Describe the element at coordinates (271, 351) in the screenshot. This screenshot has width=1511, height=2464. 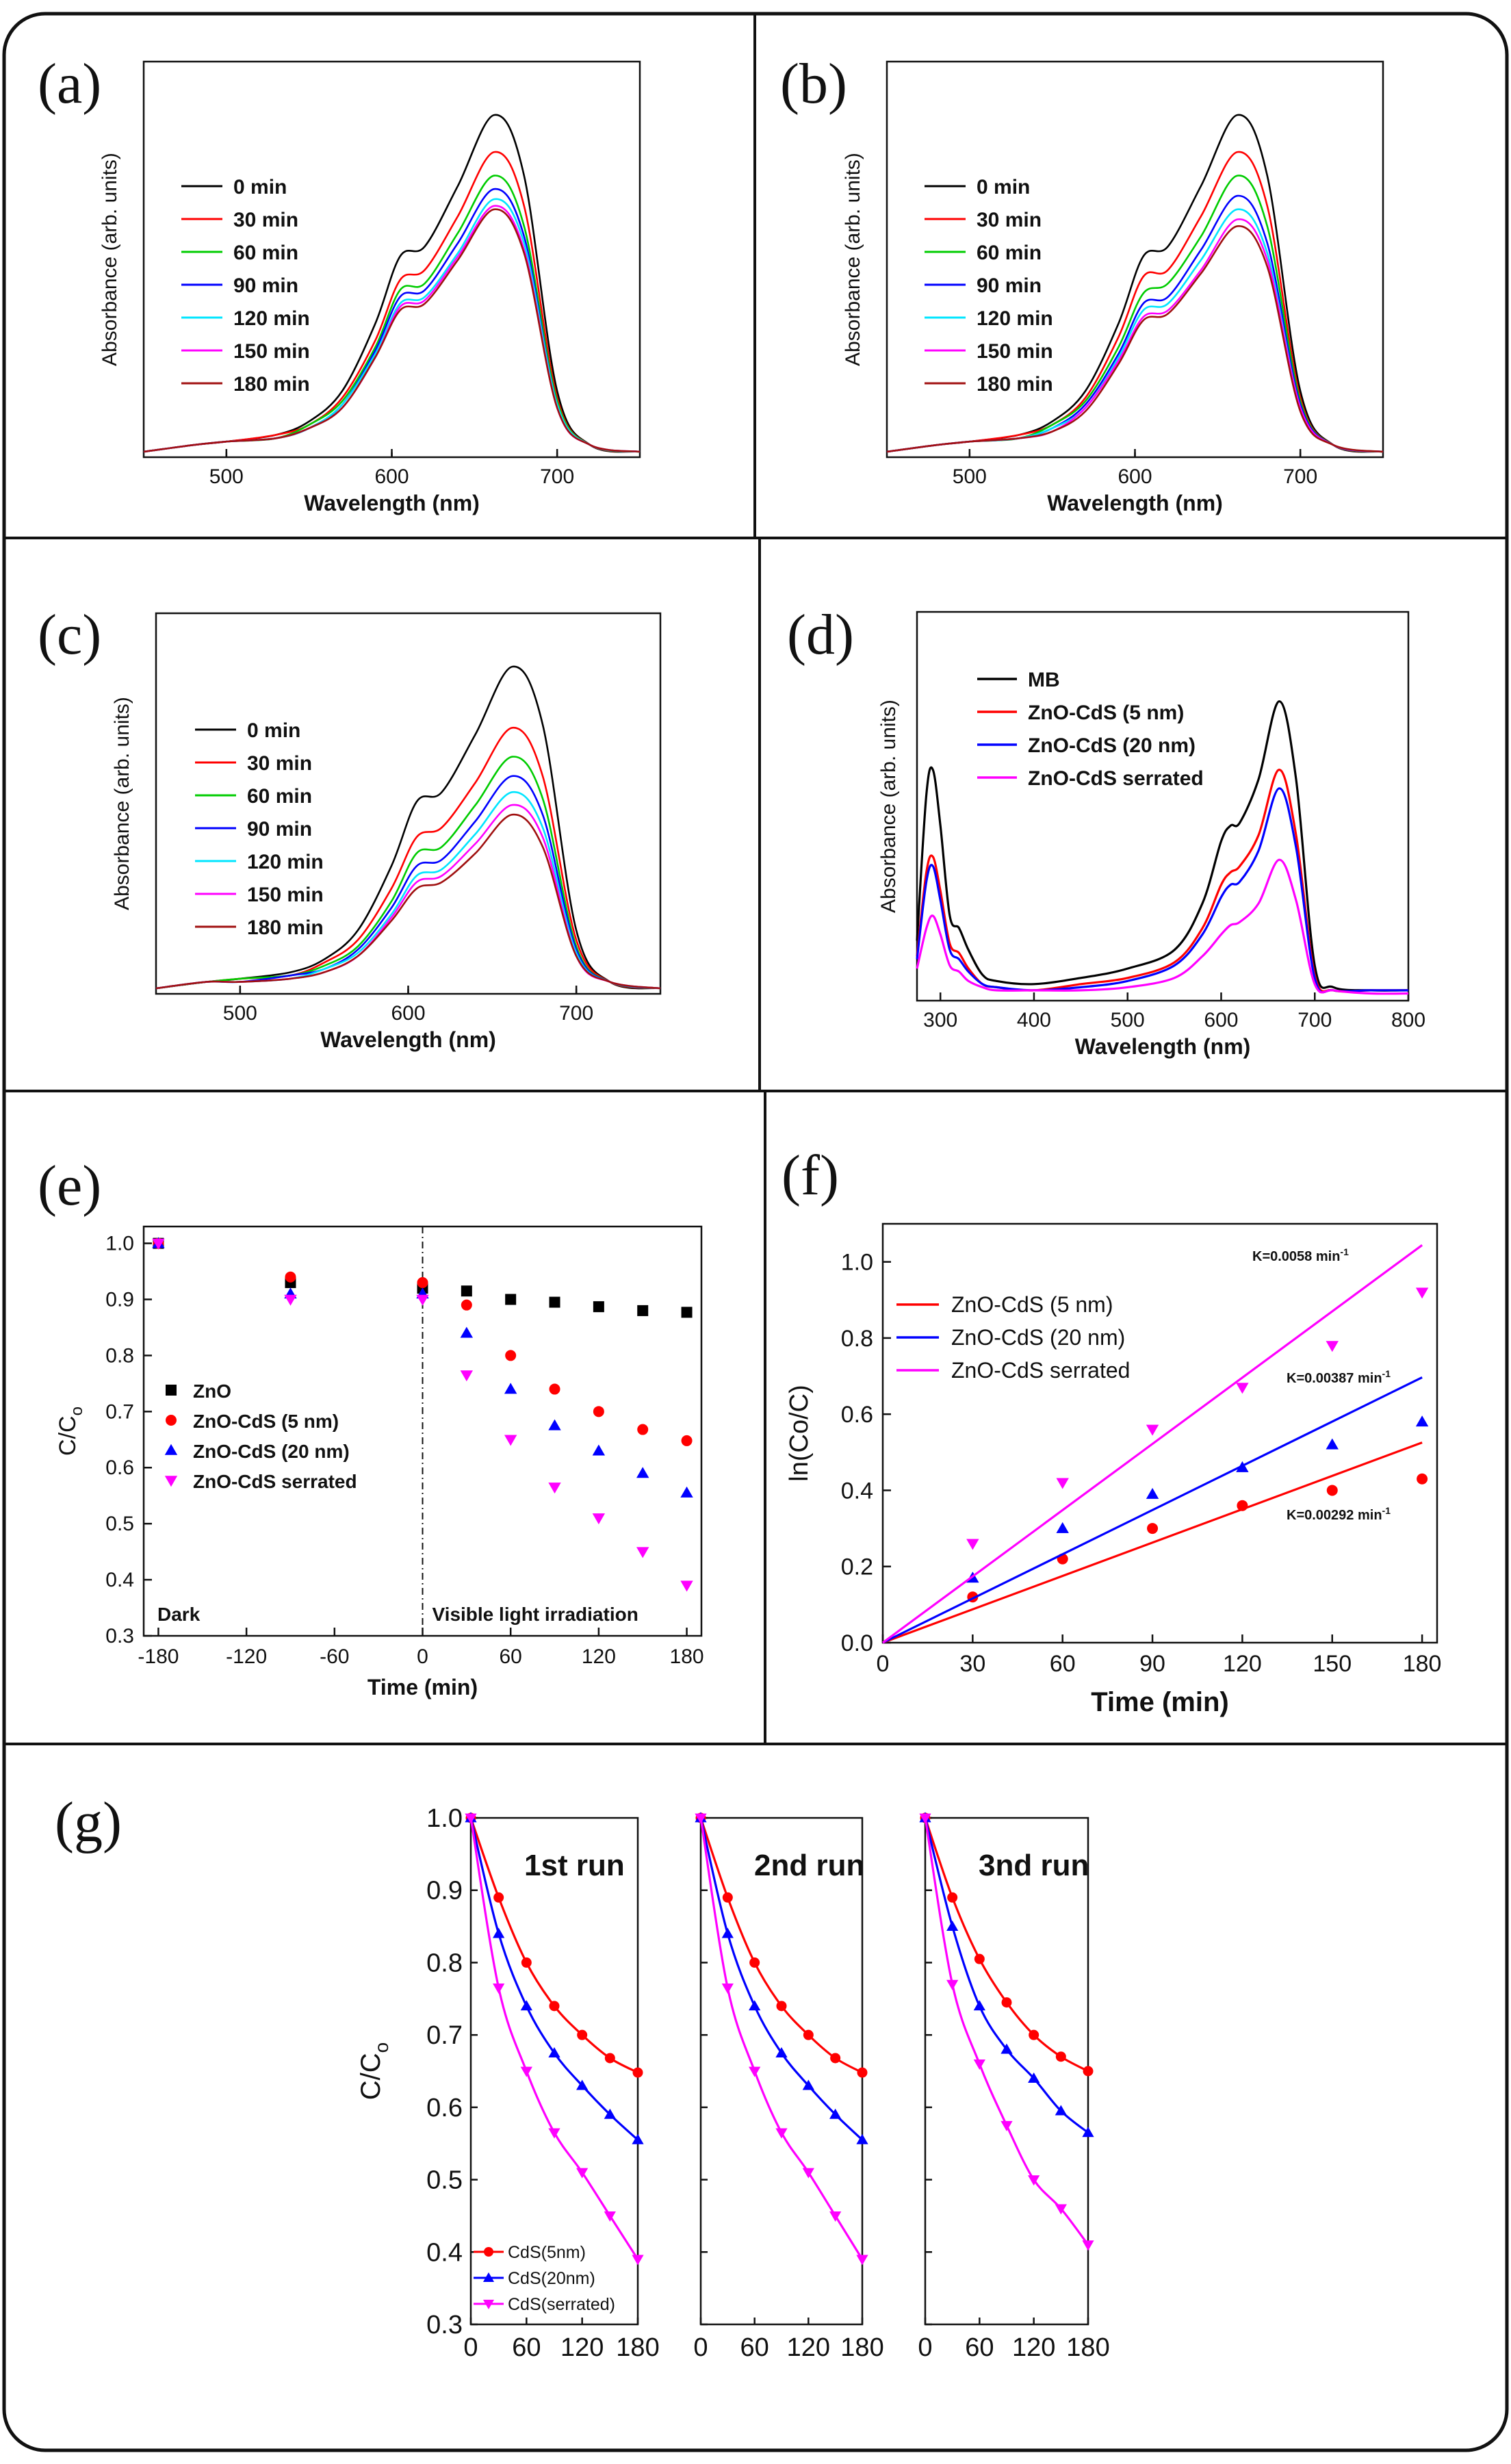
I see `panel-a-legend-label: 150 min` at that location.